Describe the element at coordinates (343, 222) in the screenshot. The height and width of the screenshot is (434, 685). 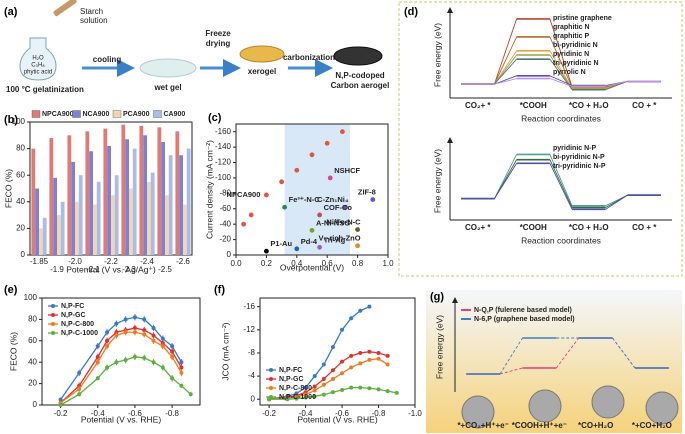
I see `point-label: Ni/Fe-N-C` at that location.